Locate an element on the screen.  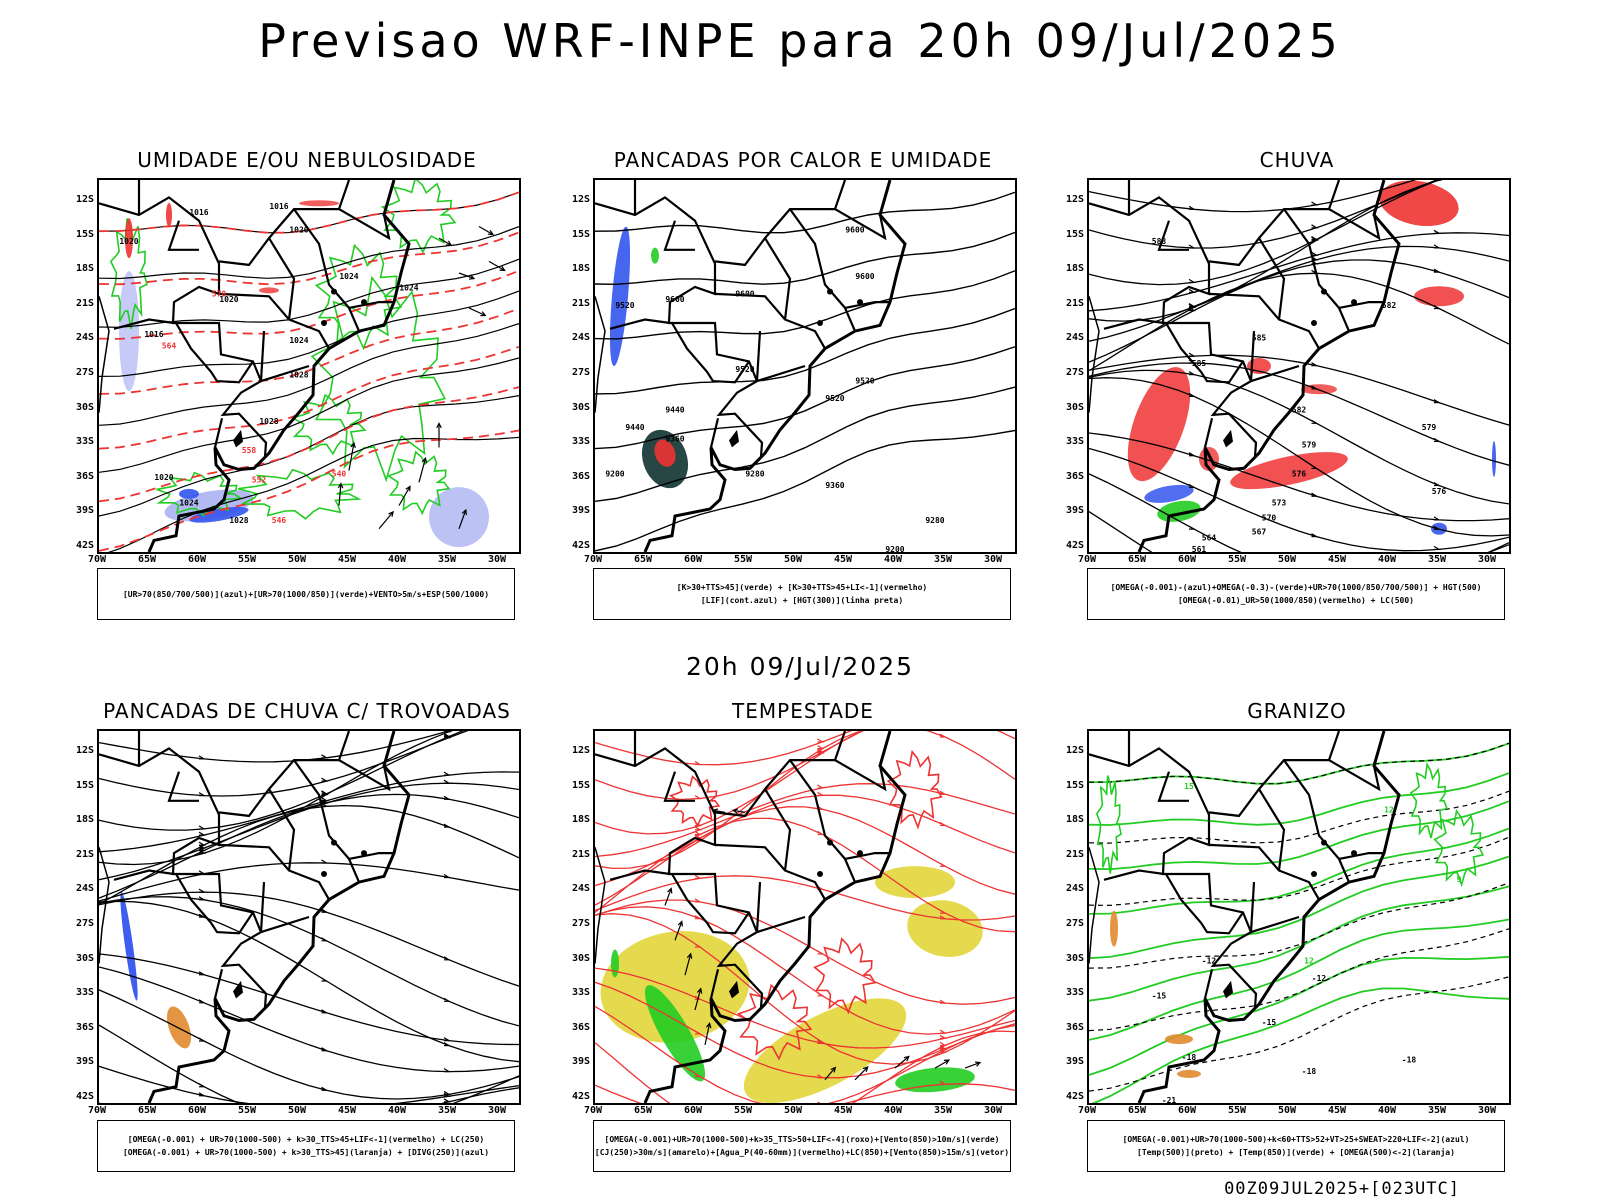
contour-label: 9 is located at coordinates (1459, 879).